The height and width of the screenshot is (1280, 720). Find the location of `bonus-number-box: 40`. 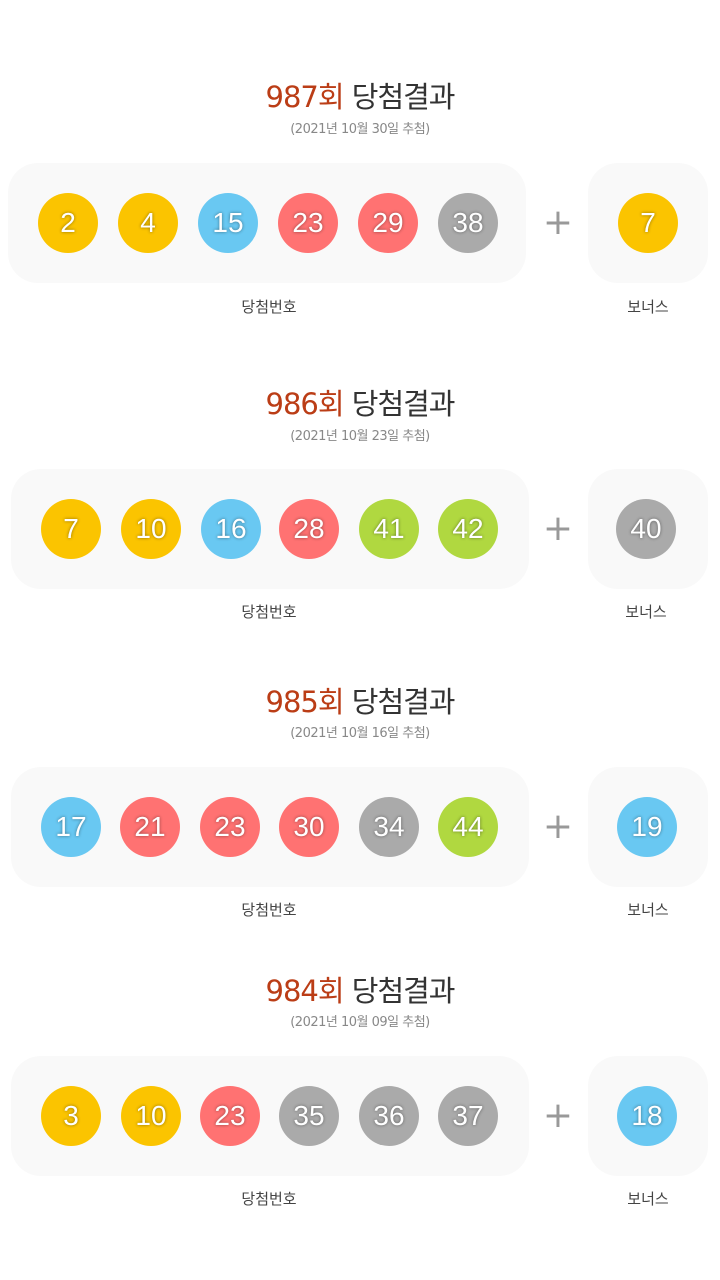

bonus-number-box: 40 is located at coordinates (648, 529).